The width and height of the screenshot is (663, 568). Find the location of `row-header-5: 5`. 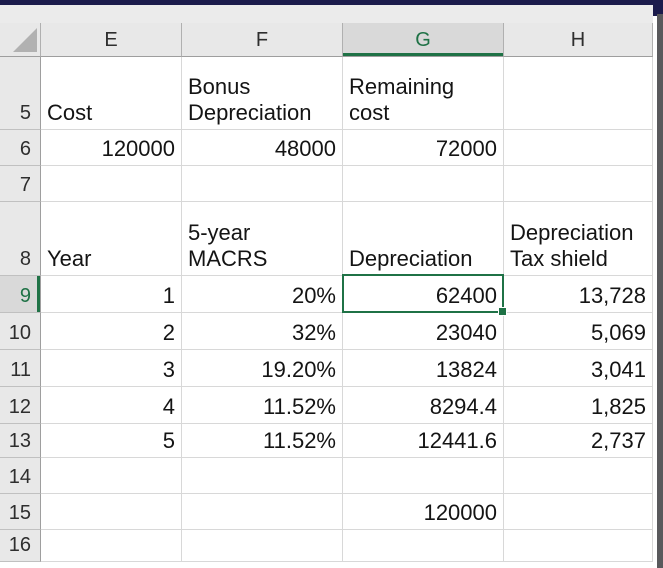

row-header-5: 5 is located at coordinates (20, 93).